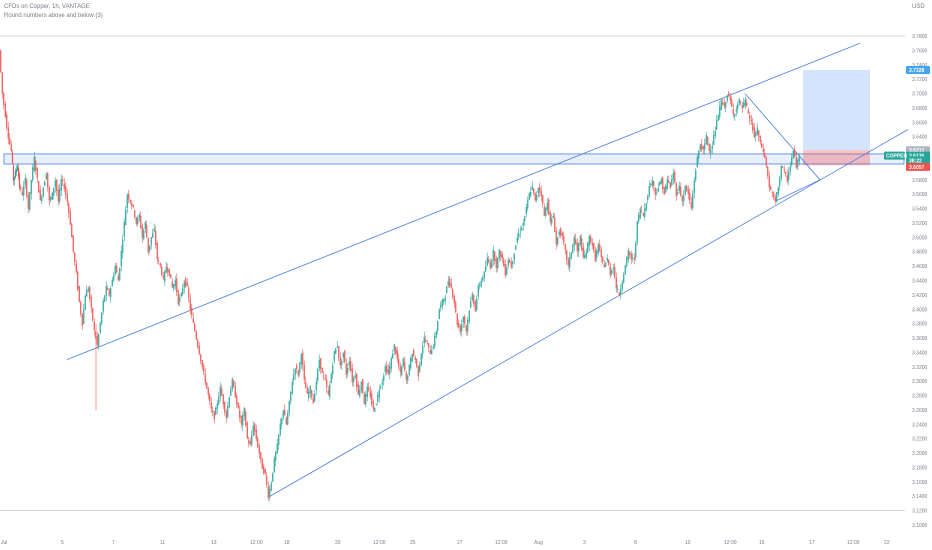 This screenshot has height=550, width=932. I want to click on price-tick-label: 3.2000, so click(920, 454).